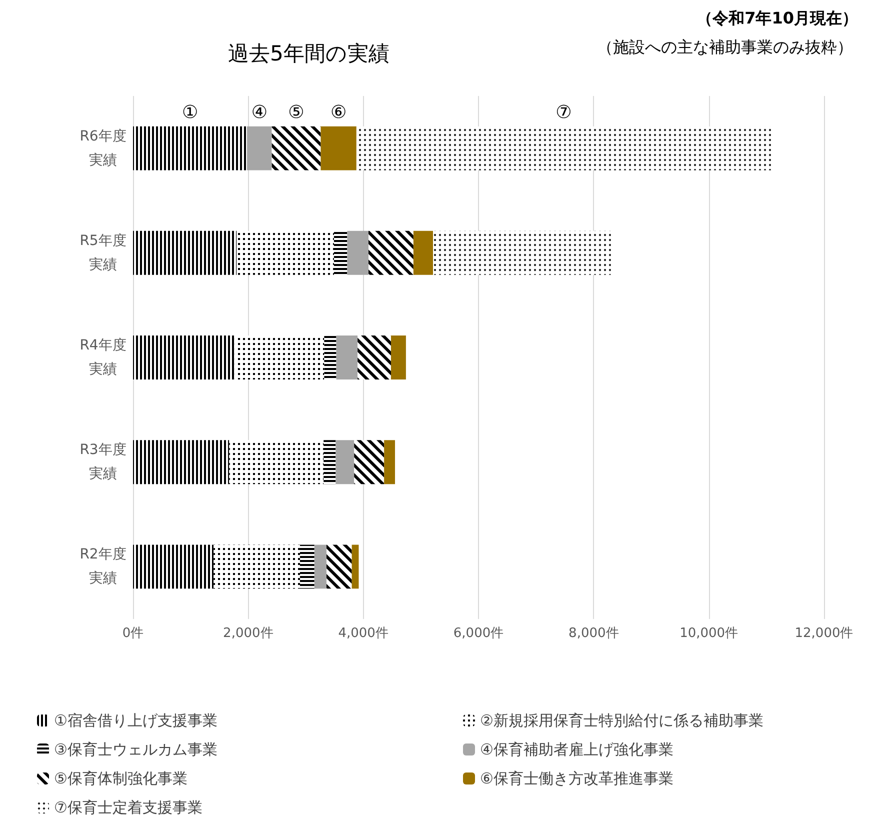  Describe the element at coordinates (103, 252) in the screenshot. I see `y-tick-label: R5年度実績` at that location.